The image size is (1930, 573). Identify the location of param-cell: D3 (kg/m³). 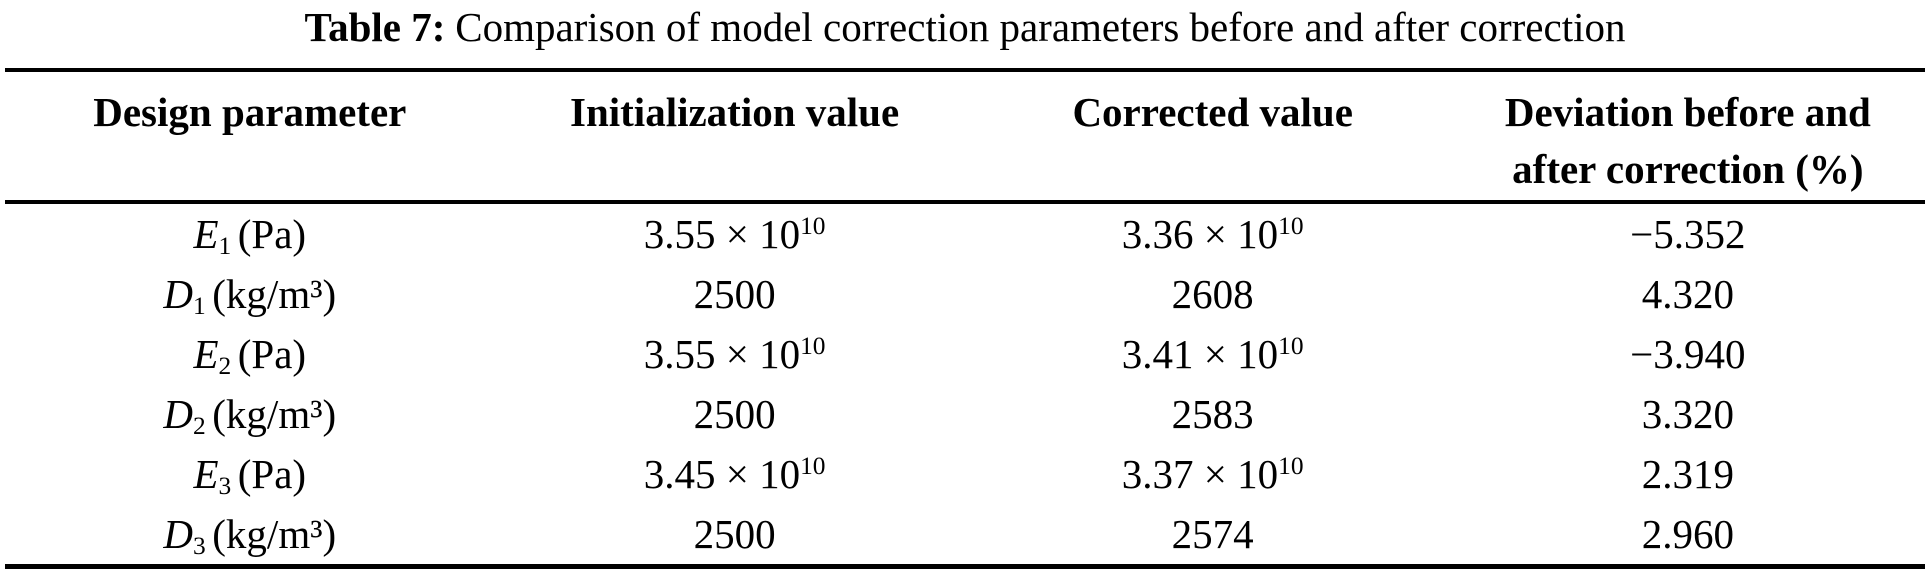
(250, 534).